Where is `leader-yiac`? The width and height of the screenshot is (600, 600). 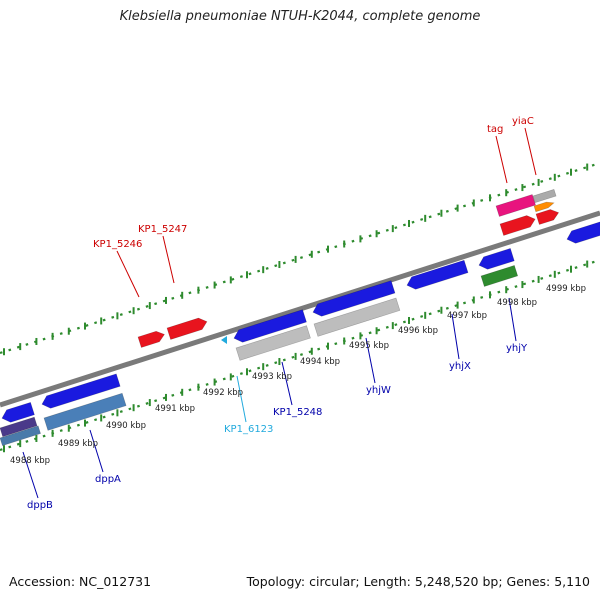 leader-yiac is located at coordinates (530, 151).